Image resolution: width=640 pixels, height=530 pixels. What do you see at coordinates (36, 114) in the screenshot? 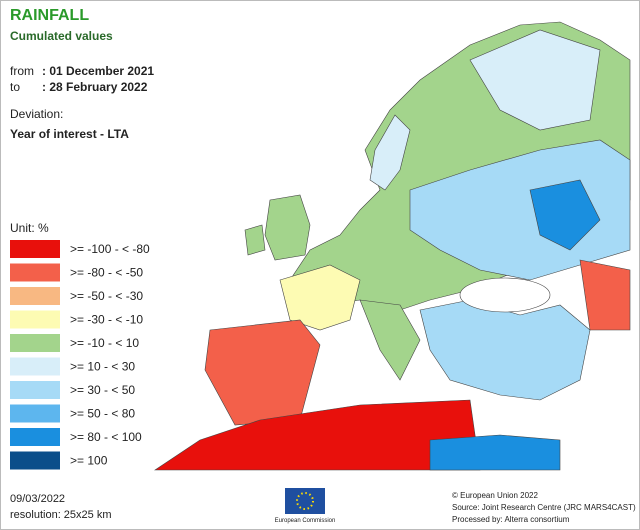
I see `deviation-label: Deviation:` at bounding box center [36, 114].